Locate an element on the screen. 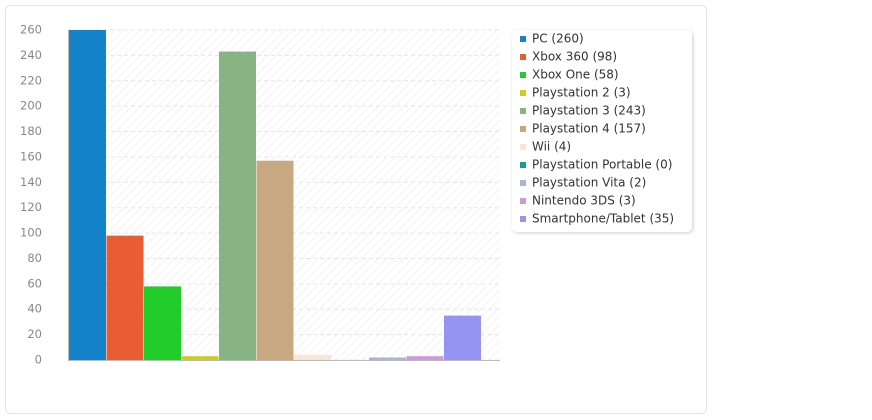  y-tick-label: 220 is located at coordinates (31, 80).